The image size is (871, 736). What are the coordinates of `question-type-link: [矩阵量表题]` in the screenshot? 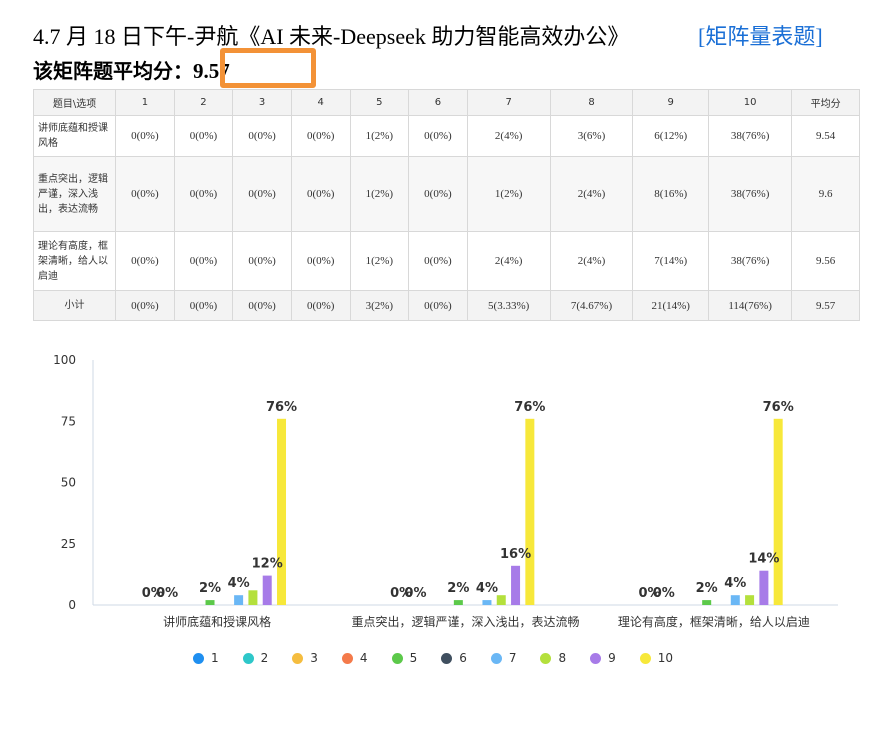 It's located at (760, 36).